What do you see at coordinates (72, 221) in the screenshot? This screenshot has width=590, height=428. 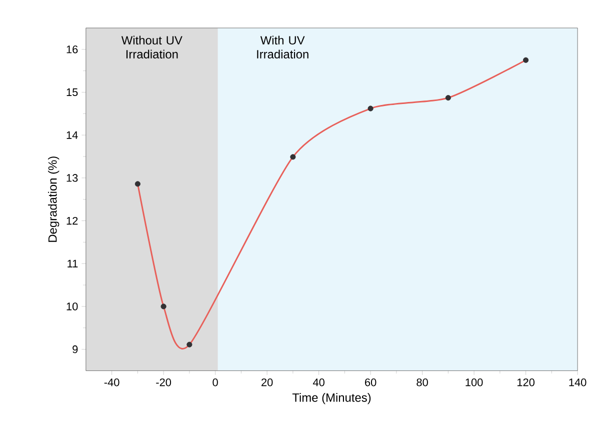 I see `y-tick-label: 12` at bounding box center [72, 221].